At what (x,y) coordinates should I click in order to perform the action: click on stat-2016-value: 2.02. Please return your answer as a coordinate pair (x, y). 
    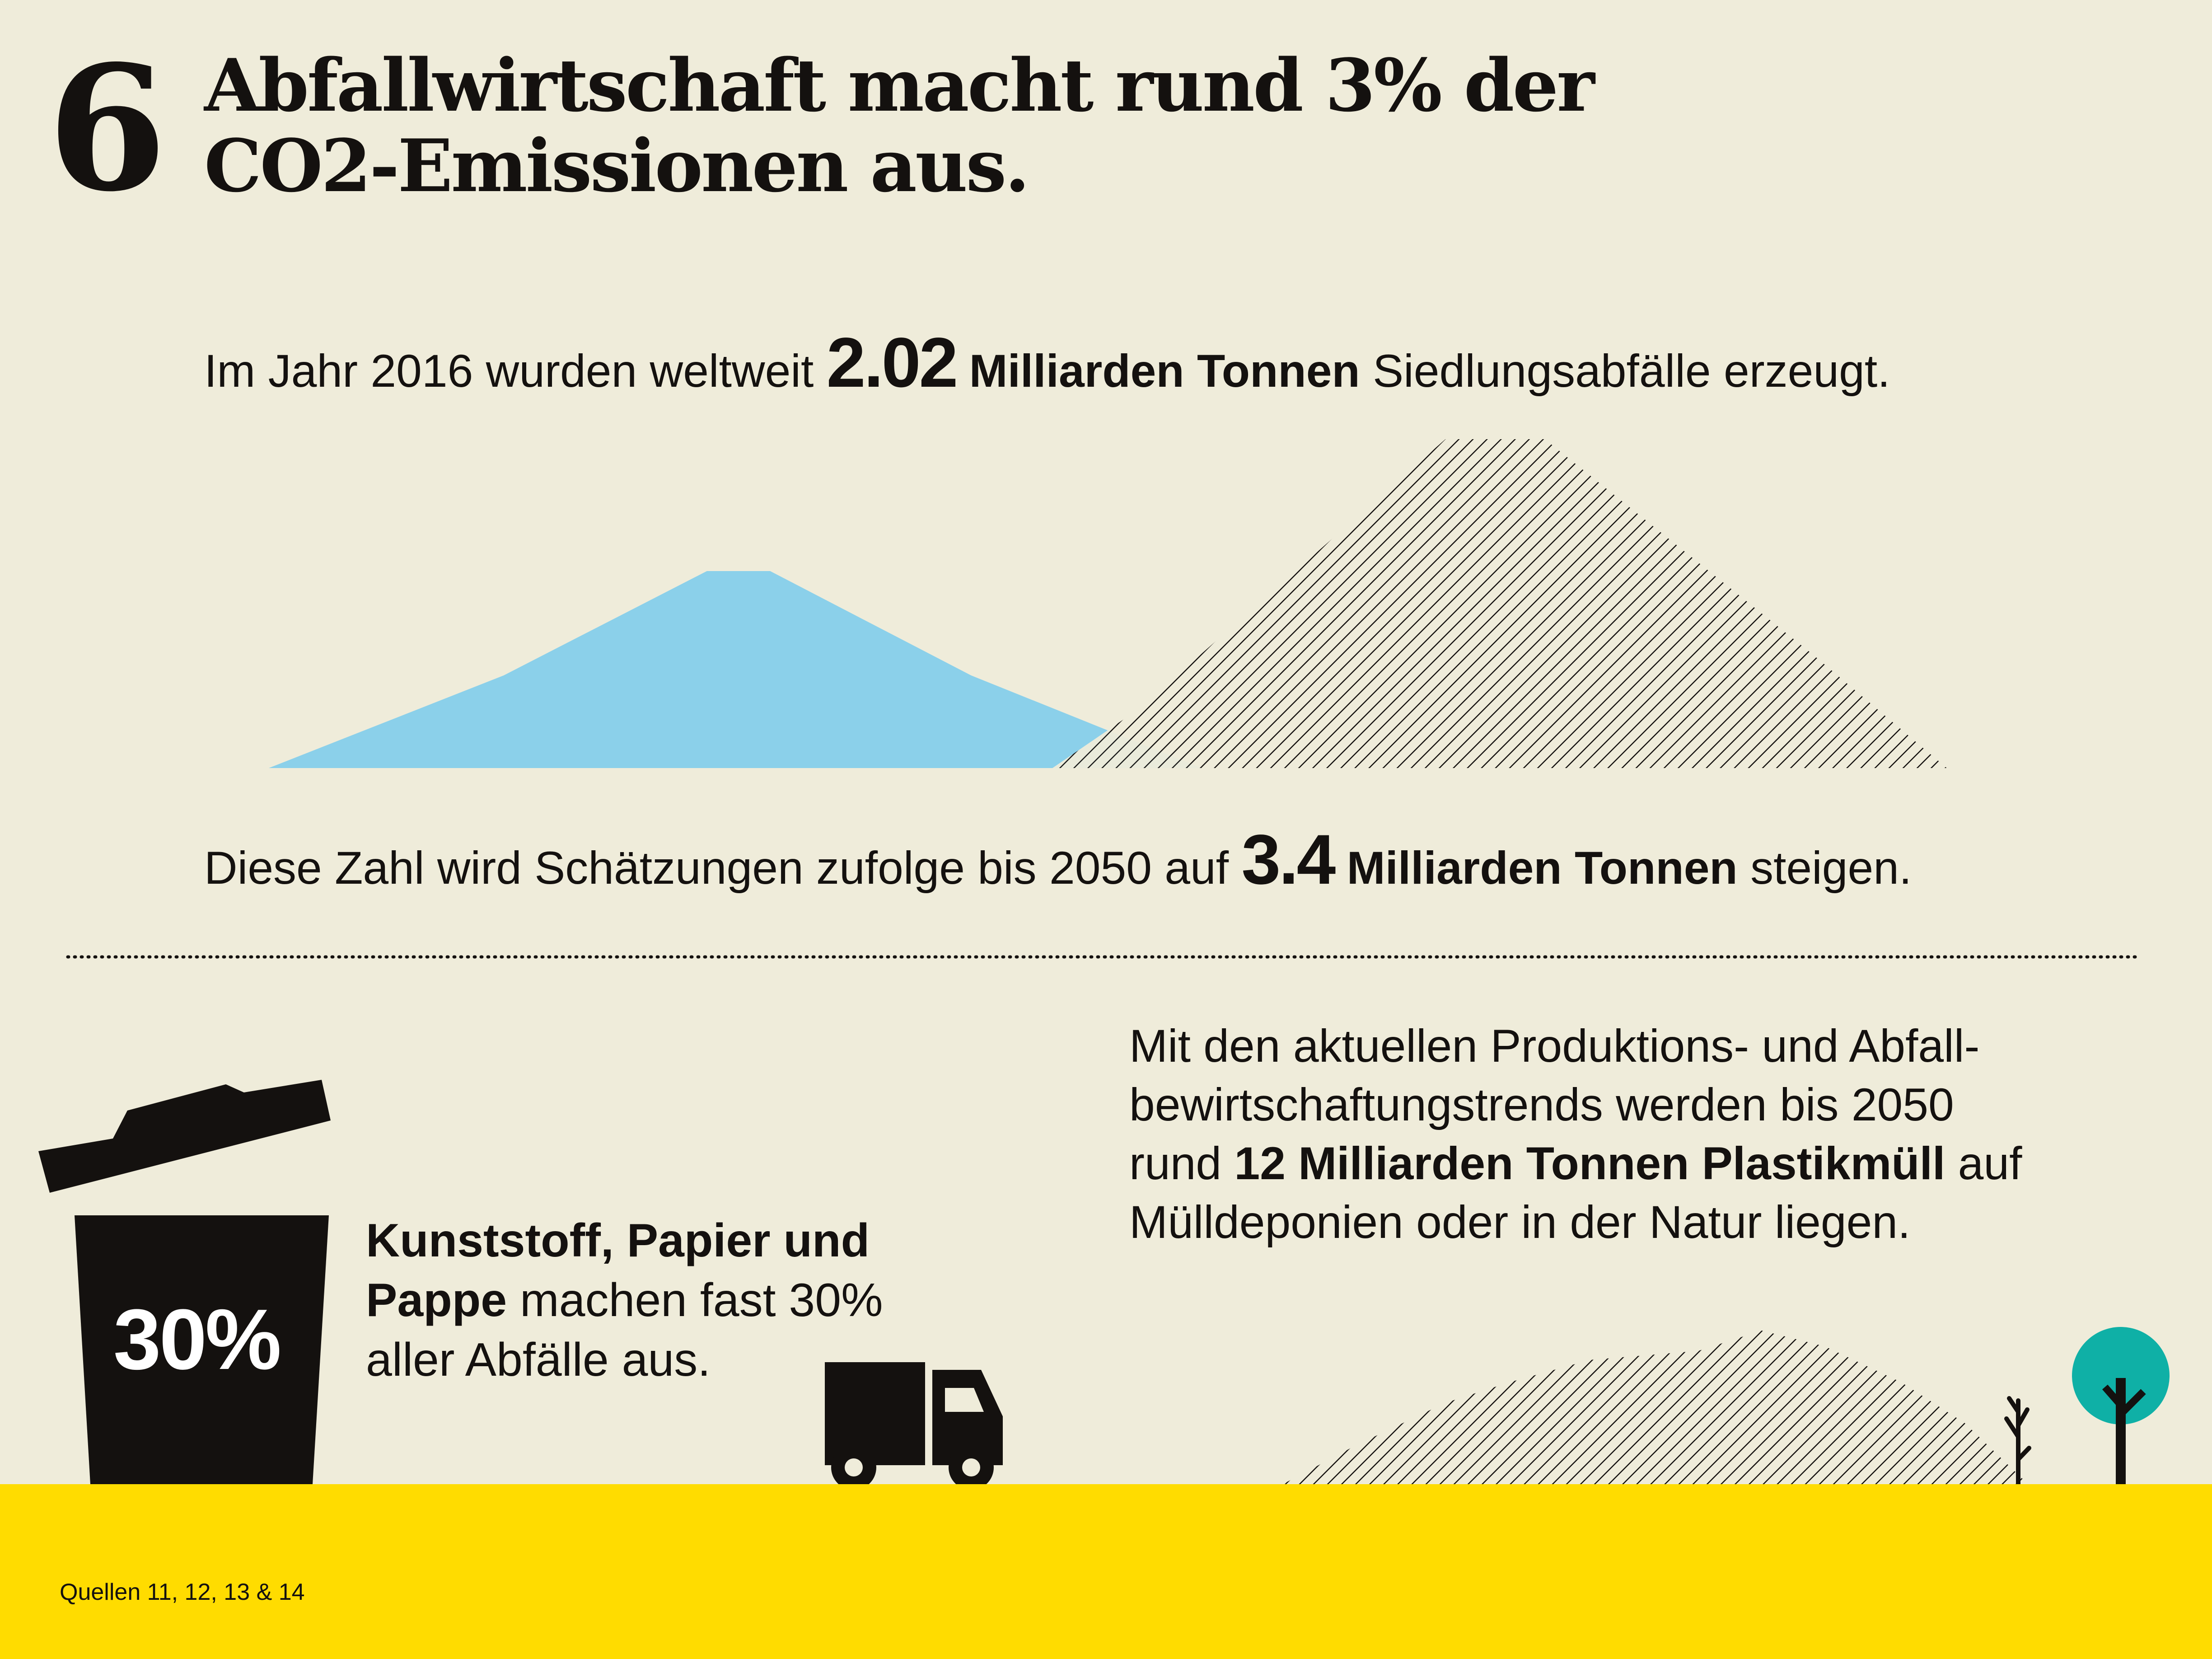
    Looking at the image, I should click on (892, 362).